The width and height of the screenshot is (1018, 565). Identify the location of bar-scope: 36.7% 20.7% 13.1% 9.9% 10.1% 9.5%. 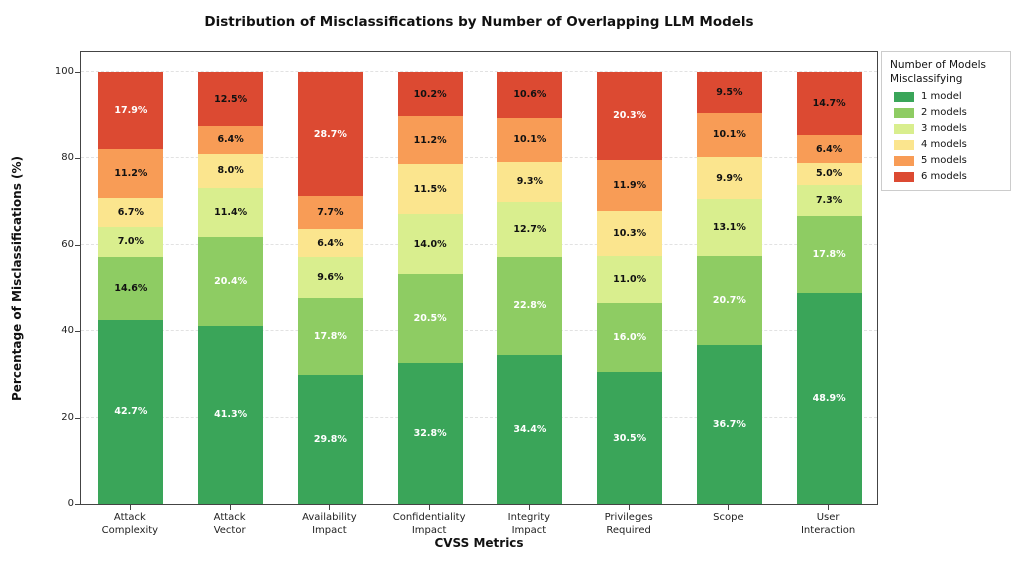
(729, 288).